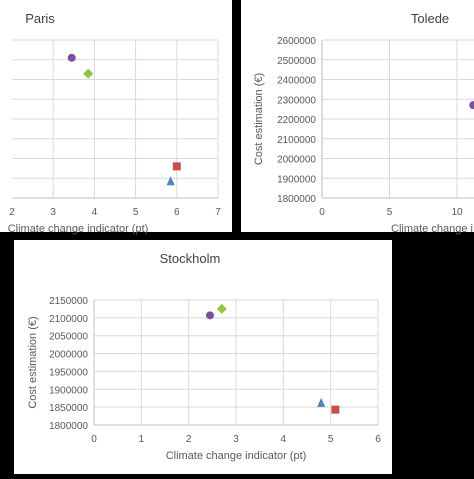 This screenshot has width=474, height=479. What do you see at coordinates (68, 408) in the screenshot?
I see `y-tick-label: 1850000` at bounding box center [68, 408].